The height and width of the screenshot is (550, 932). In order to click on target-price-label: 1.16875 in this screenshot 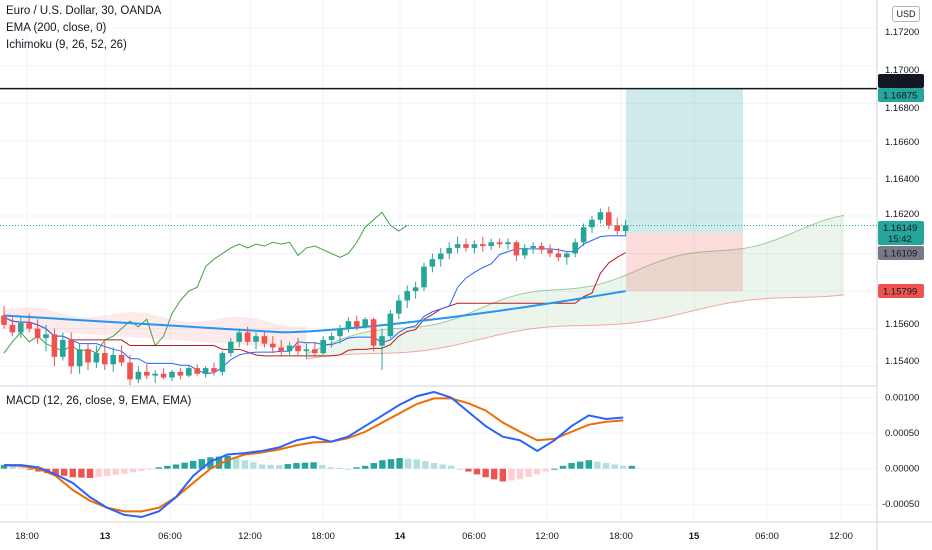, I will do `click(900, 96)`.